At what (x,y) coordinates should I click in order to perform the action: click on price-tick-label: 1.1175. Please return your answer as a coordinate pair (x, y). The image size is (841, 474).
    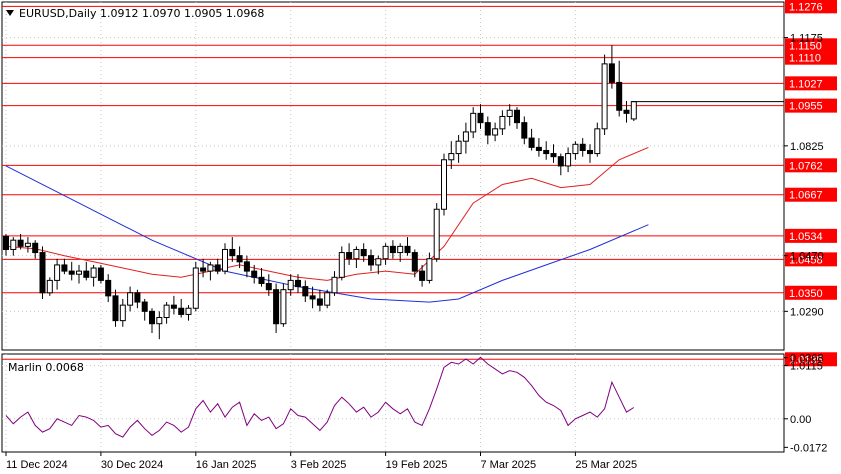
    Looking at the image, I should click on (806, 39).